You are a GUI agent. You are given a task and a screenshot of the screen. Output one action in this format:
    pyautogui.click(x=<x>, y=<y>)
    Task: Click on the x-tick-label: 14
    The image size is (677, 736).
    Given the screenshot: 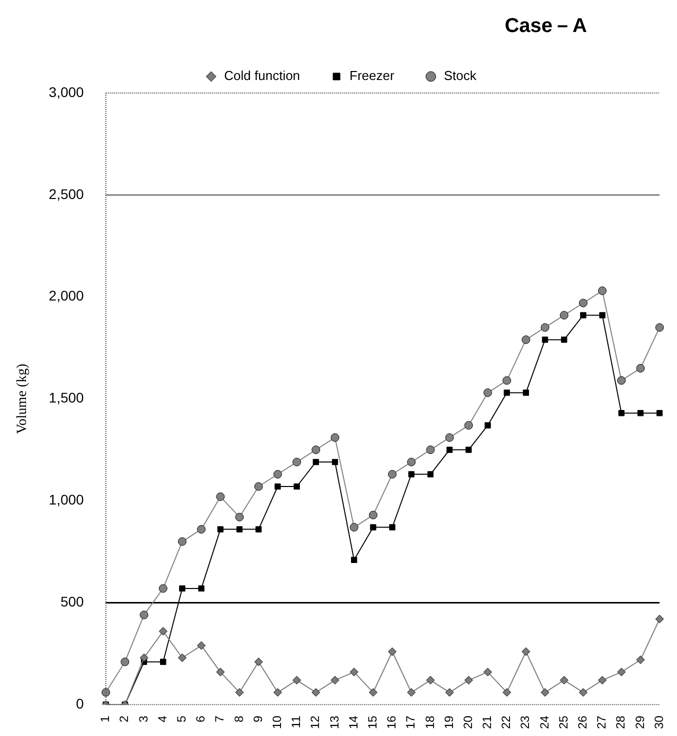 What is the action you would take?
    pyautogui.click(x=353, y=722)
    